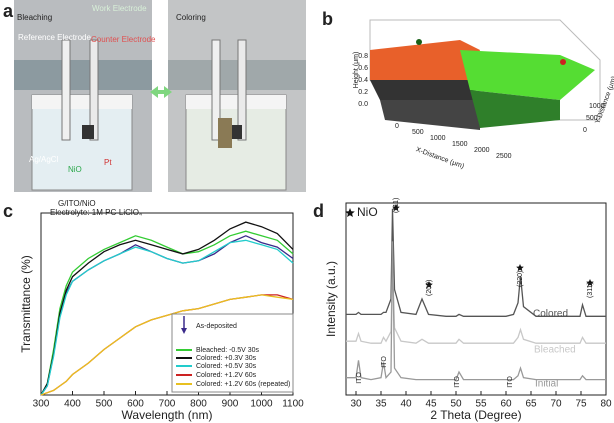 Image resolution: width=614 pixels, height=423 pixels. Describe the element at coordinates (592, 118) in the screenshot. I see `y-tick-label: 500` at that location.